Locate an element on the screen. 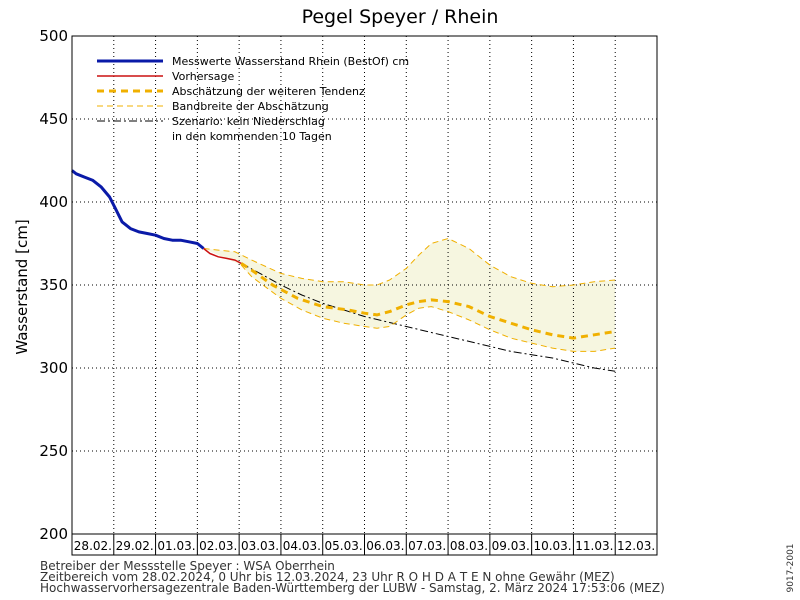  x-tick-label: 08.03. is located at coordinates (469, 546).